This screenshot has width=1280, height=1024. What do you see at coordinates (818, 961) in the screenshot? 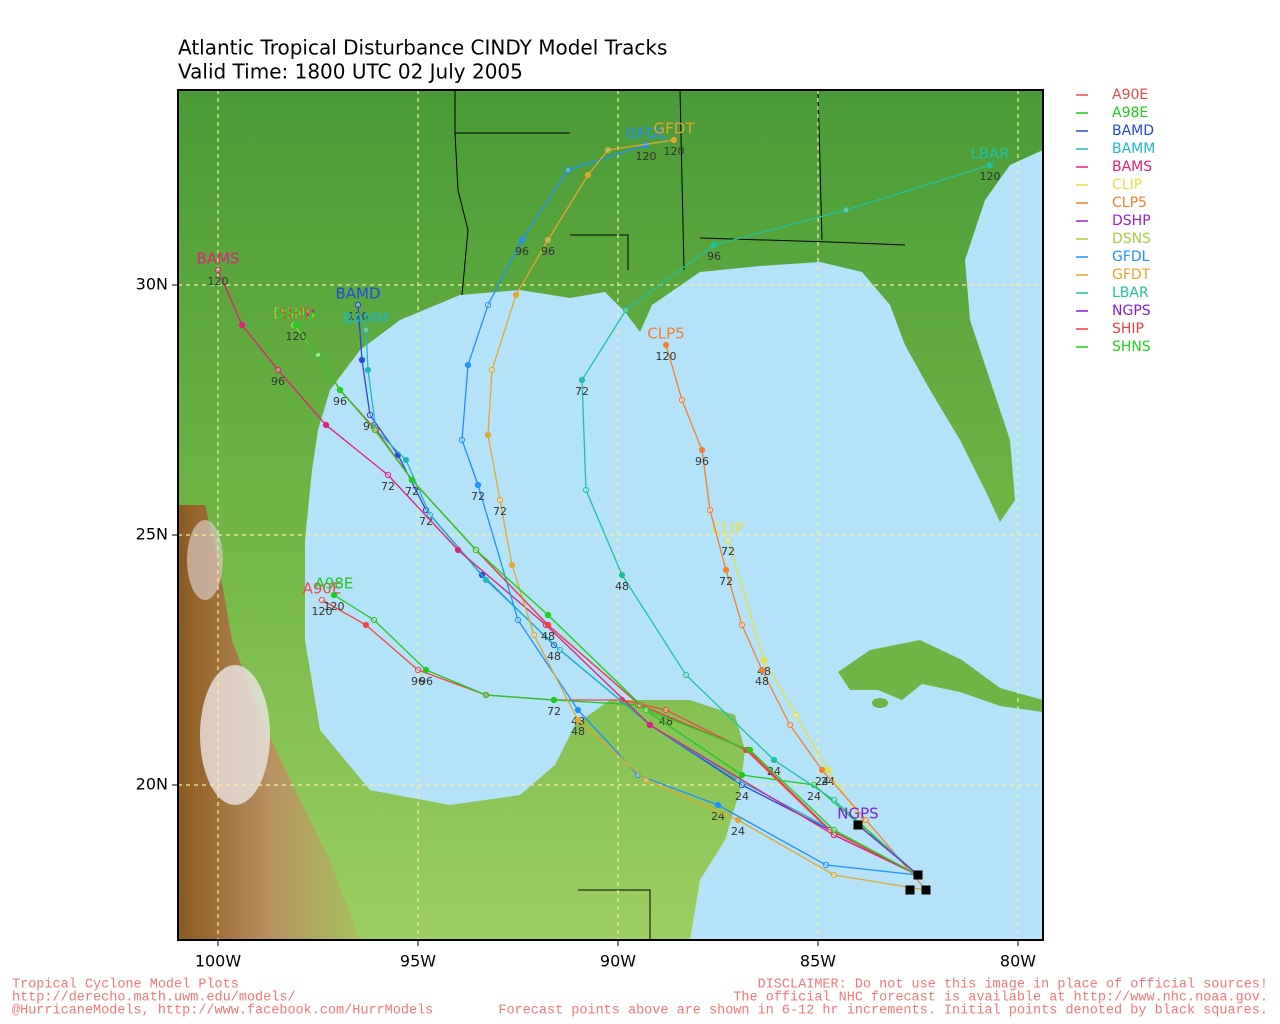
I see `x-tick-label: 85W` at bounding box center [818, 961].